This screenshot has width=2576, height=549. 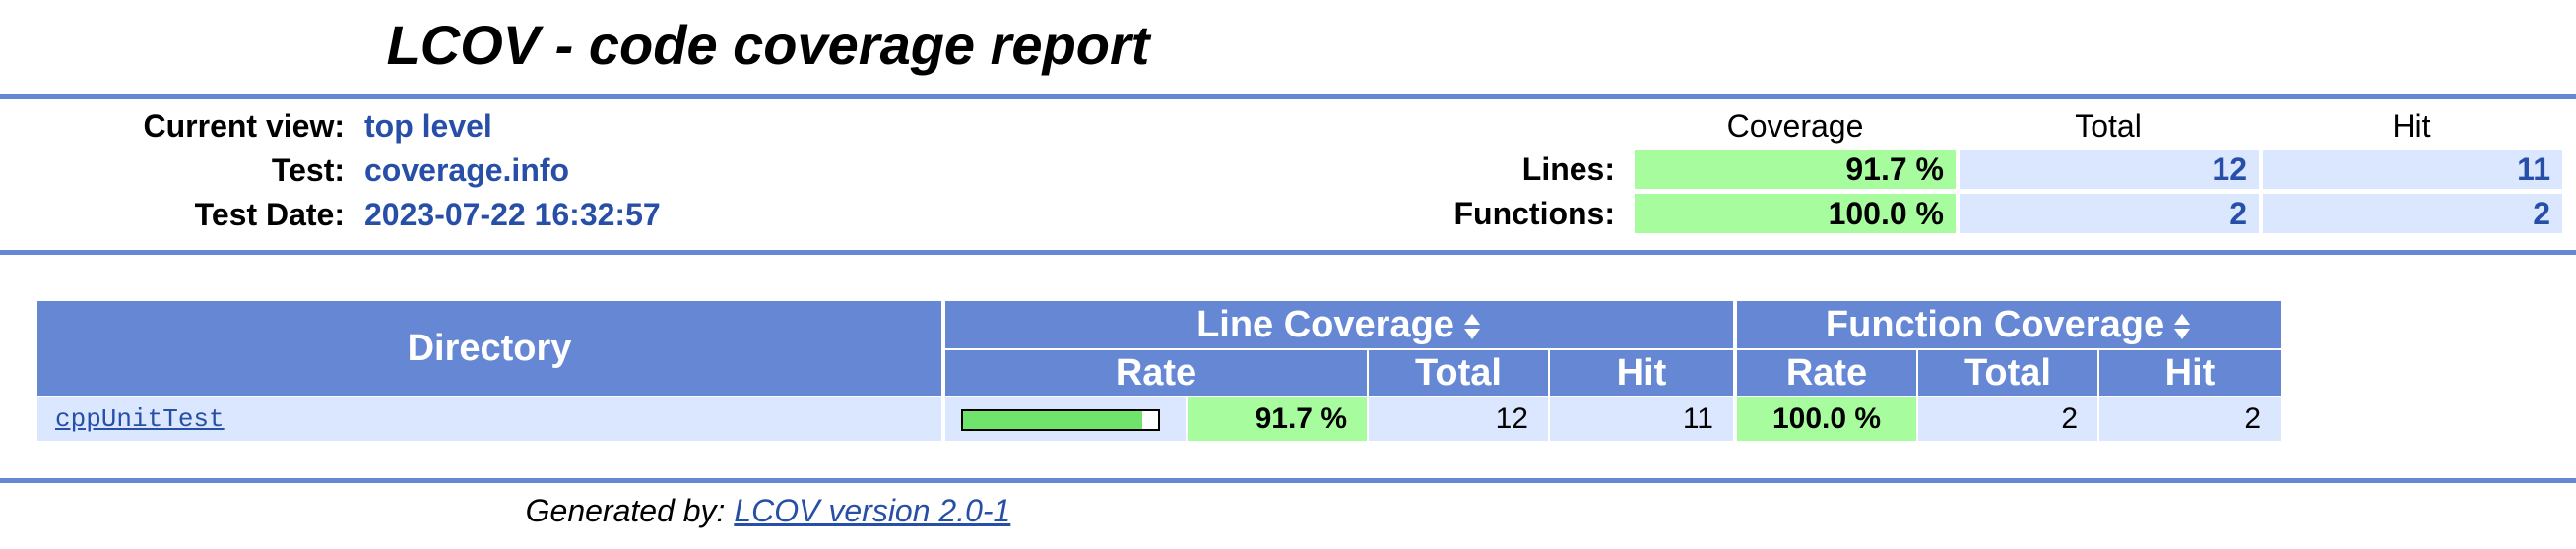 What do you see at coordinates (2412, 169) in the screenshot?
I see `summary-lines-hit: 11` at bounding box center [2412, 169].